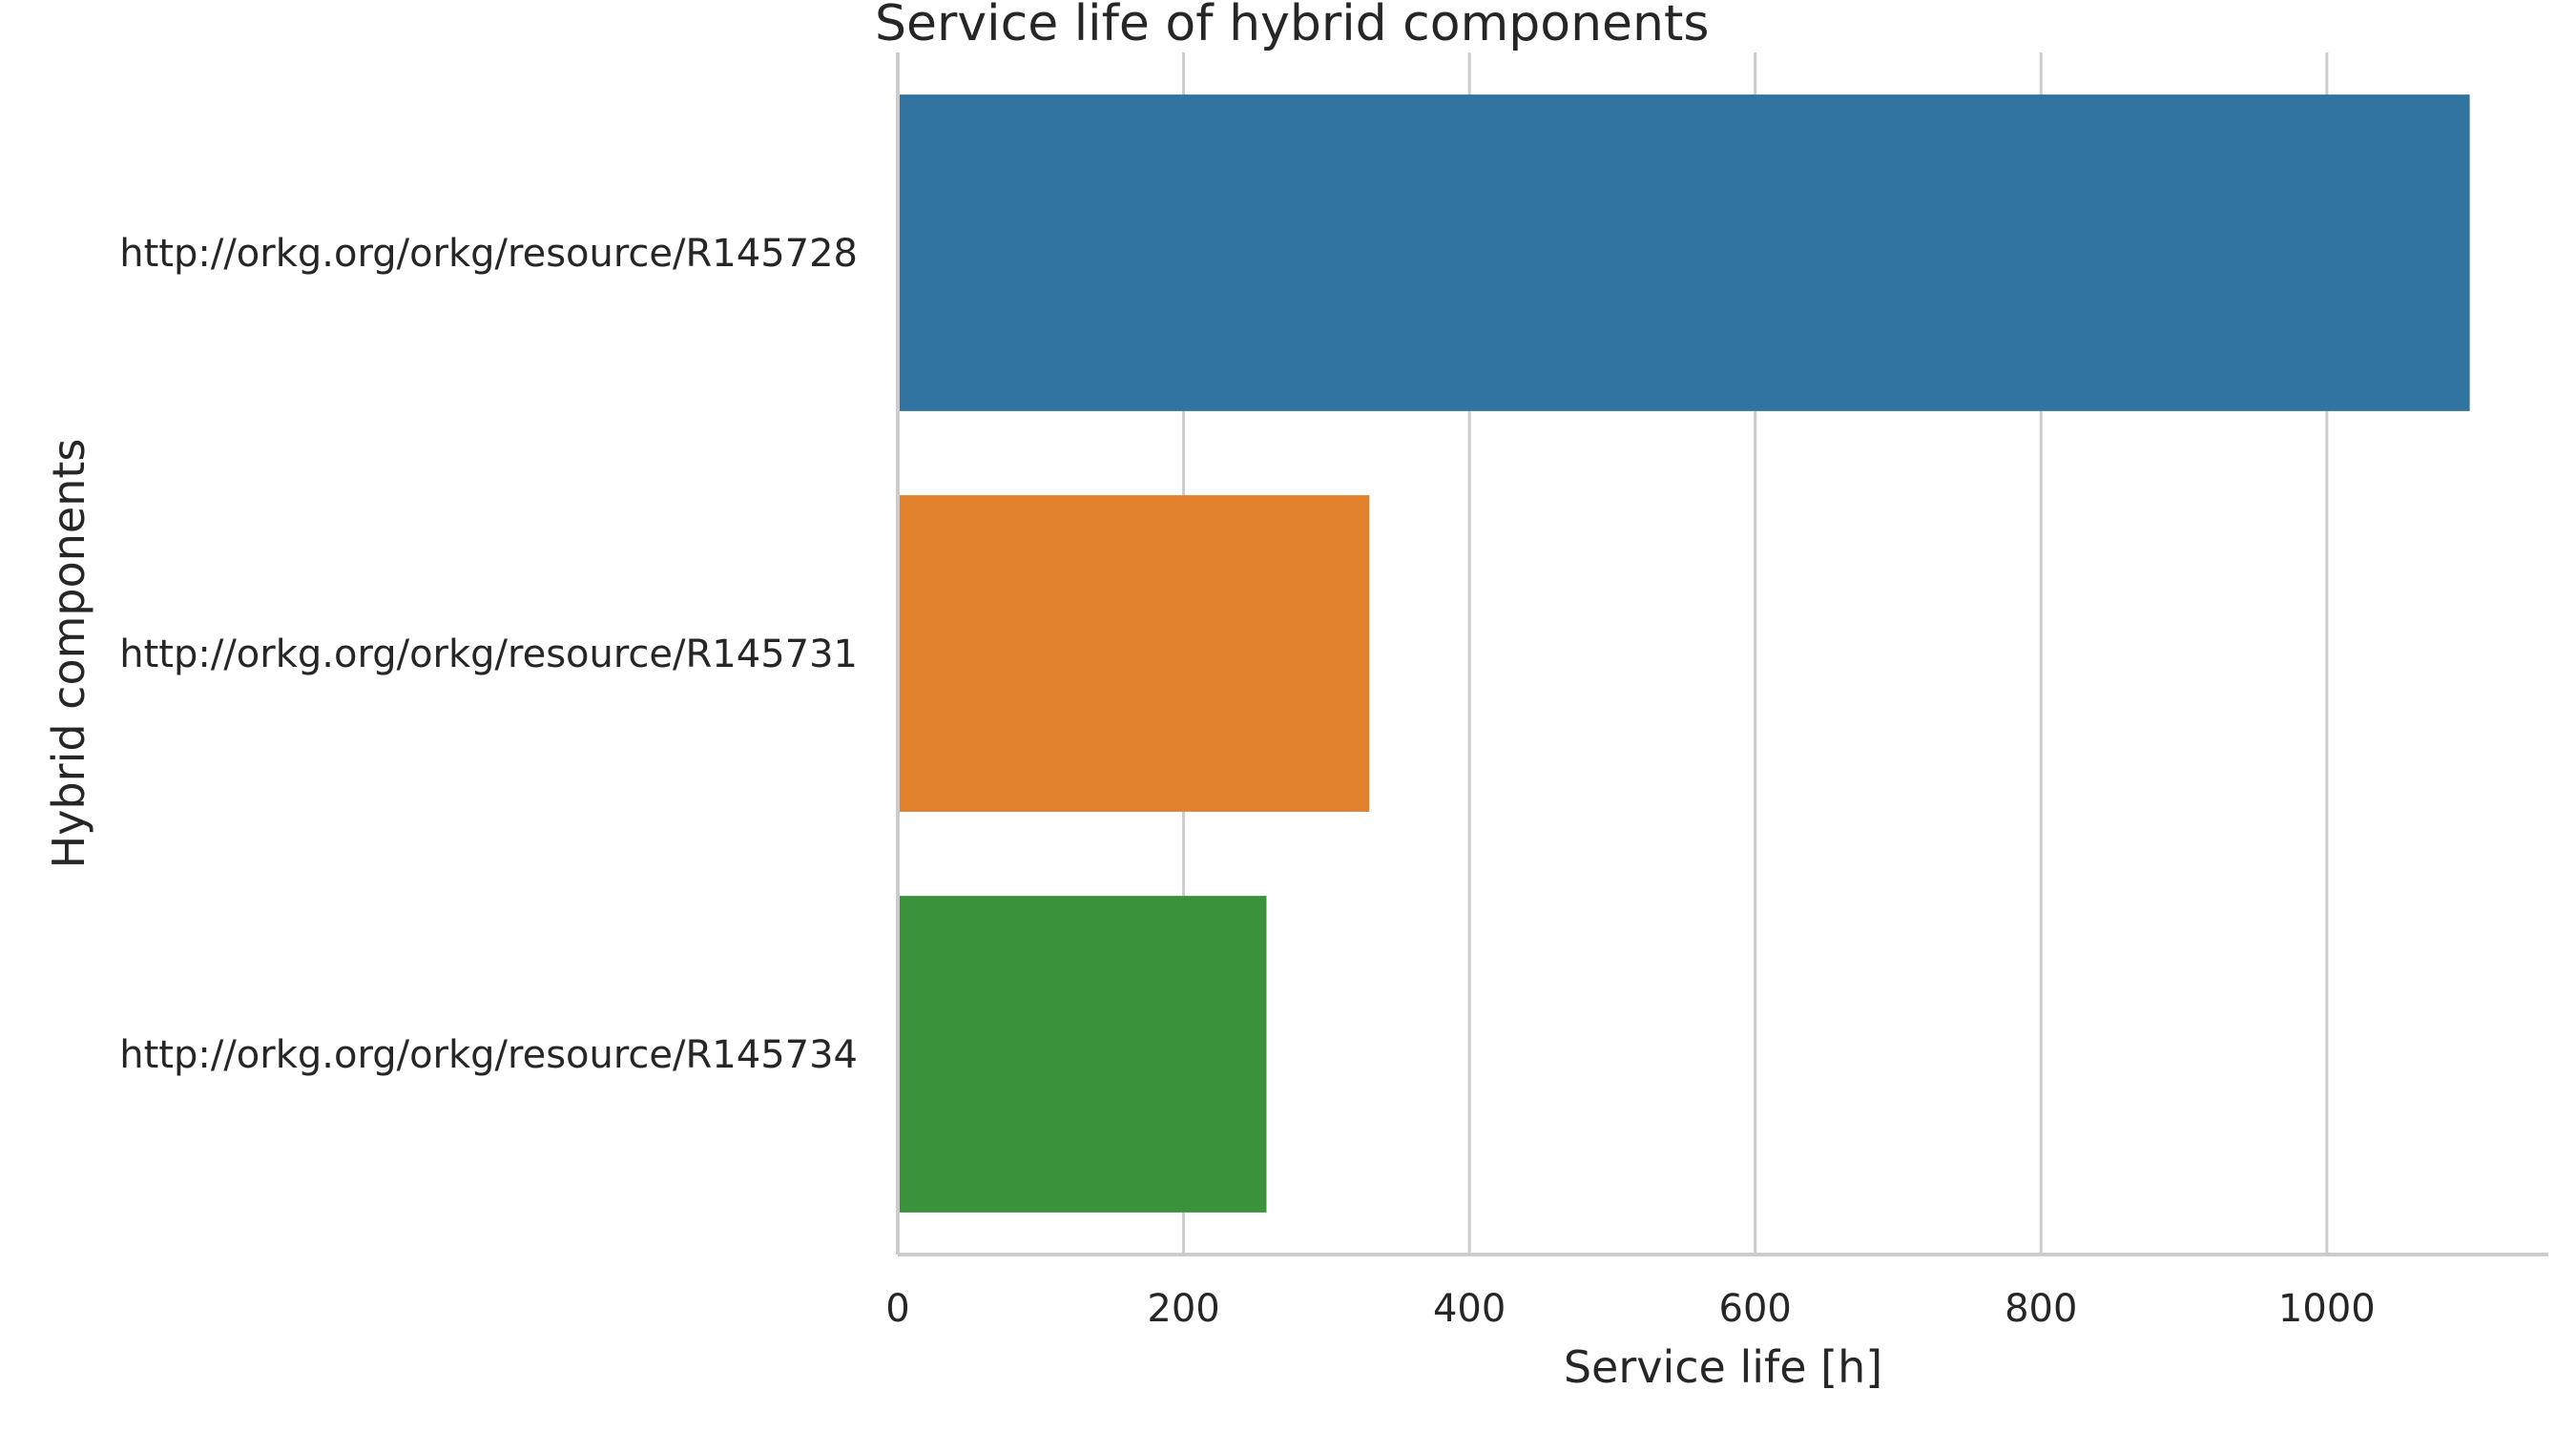 This screenshot has width=2576, height=1431. What do you see at coordinates (1630, 1309) in the screenshot?
I see `x-tick-labels: 0 200 400 600 800 1000` at bounding box center [1630, 1309].